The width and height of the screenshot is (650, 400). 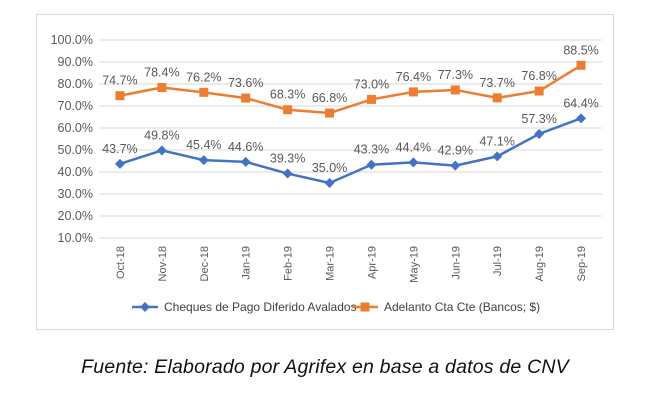 I want to click on y-tick-label: 60.0%, so click(x=75, y=128).